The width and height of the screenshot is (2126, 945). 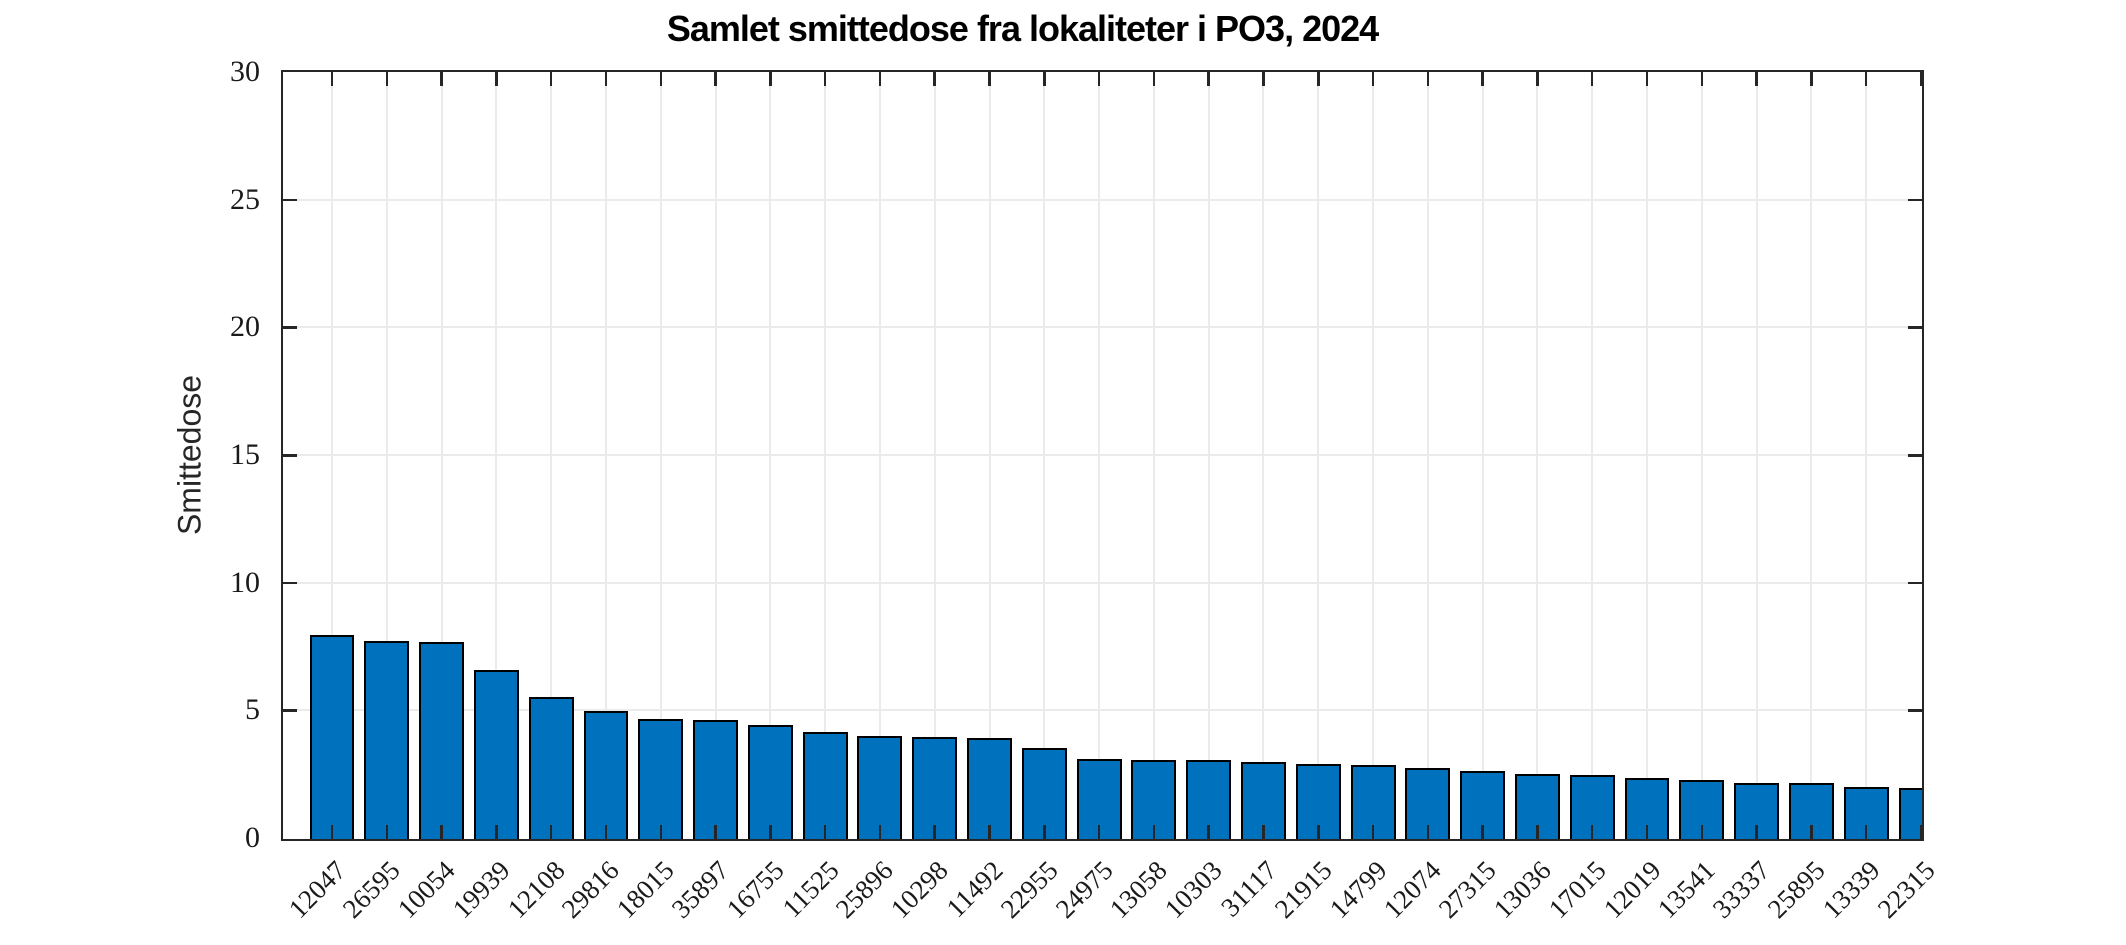 What do you see at coordinates (1796, 889) in the screenshot?
I see `x-tick-label: 25895` at bounding box center [1796, 889].